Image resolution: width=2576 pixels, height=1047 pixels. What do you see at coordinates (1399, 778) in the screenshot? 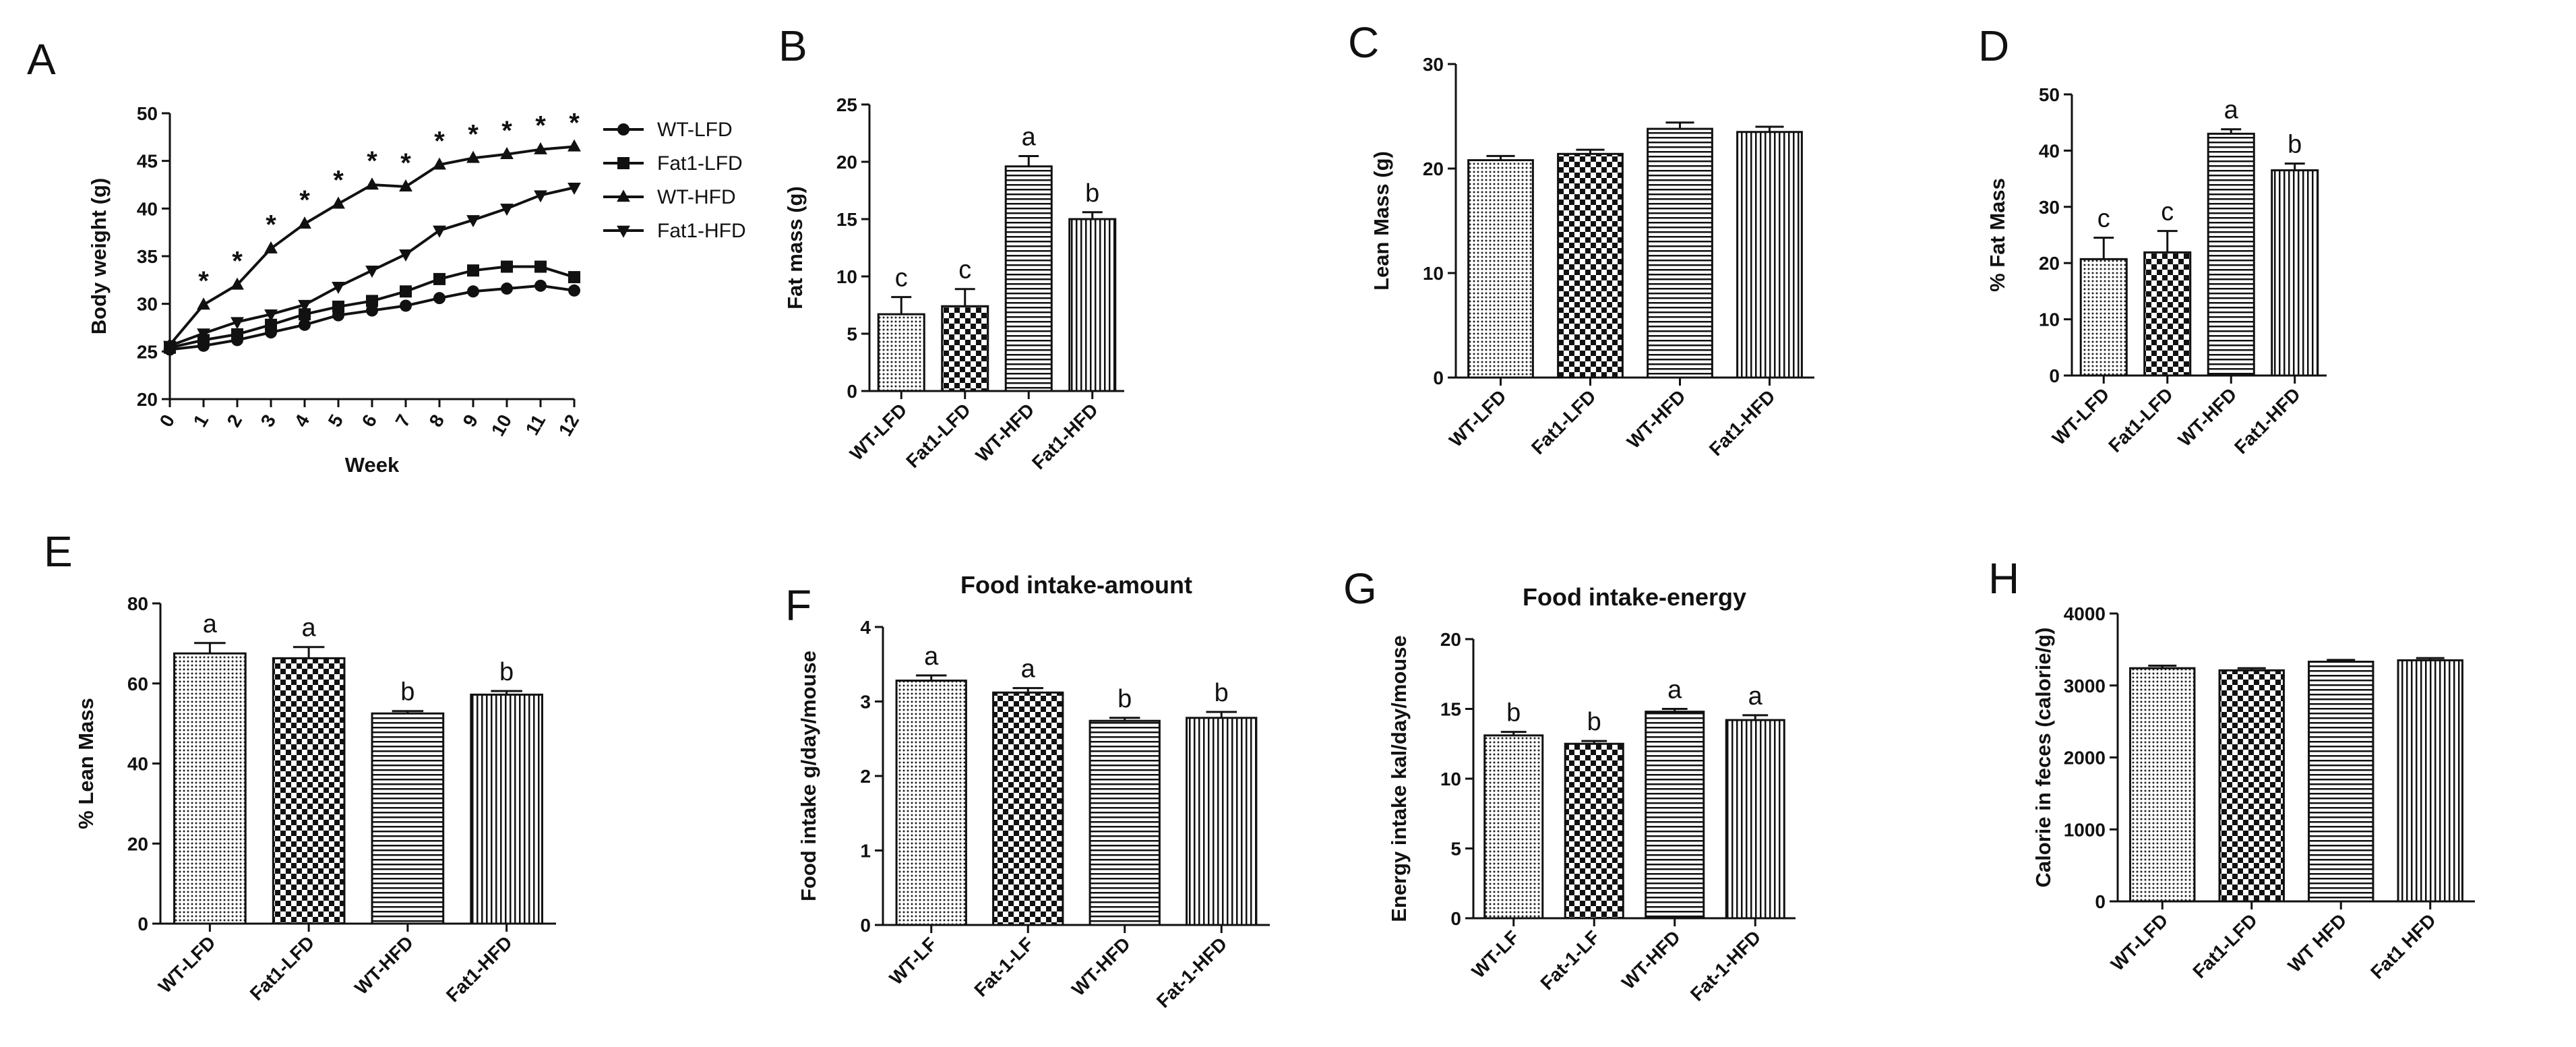
I see `y-axis-label: Energy intake kal/day/mouse` at bounding box center [1399, 778].